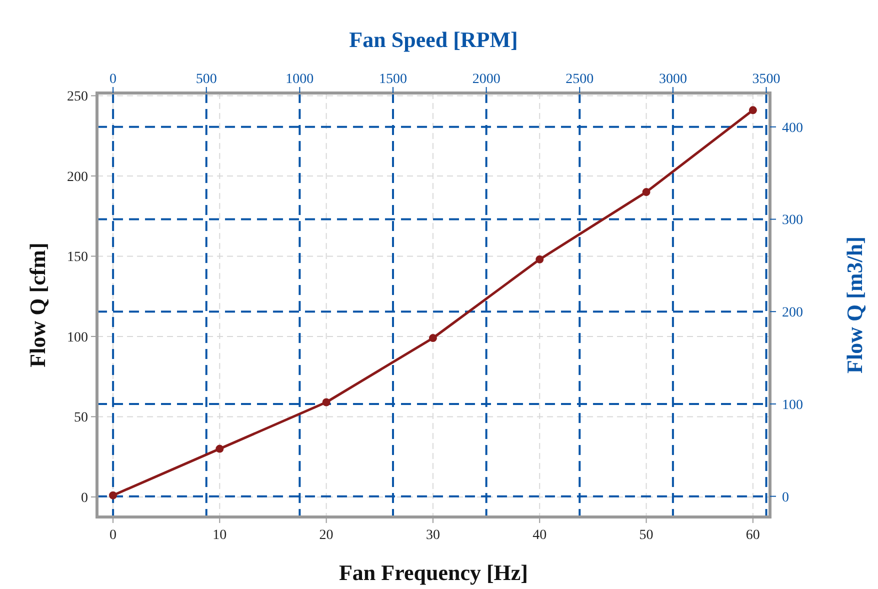 The image size is (878, 589). What do you see at coordinates (206, 79) in the screenshot?
I see `x2-tick-label: 500` at bounding box center [206, 79].